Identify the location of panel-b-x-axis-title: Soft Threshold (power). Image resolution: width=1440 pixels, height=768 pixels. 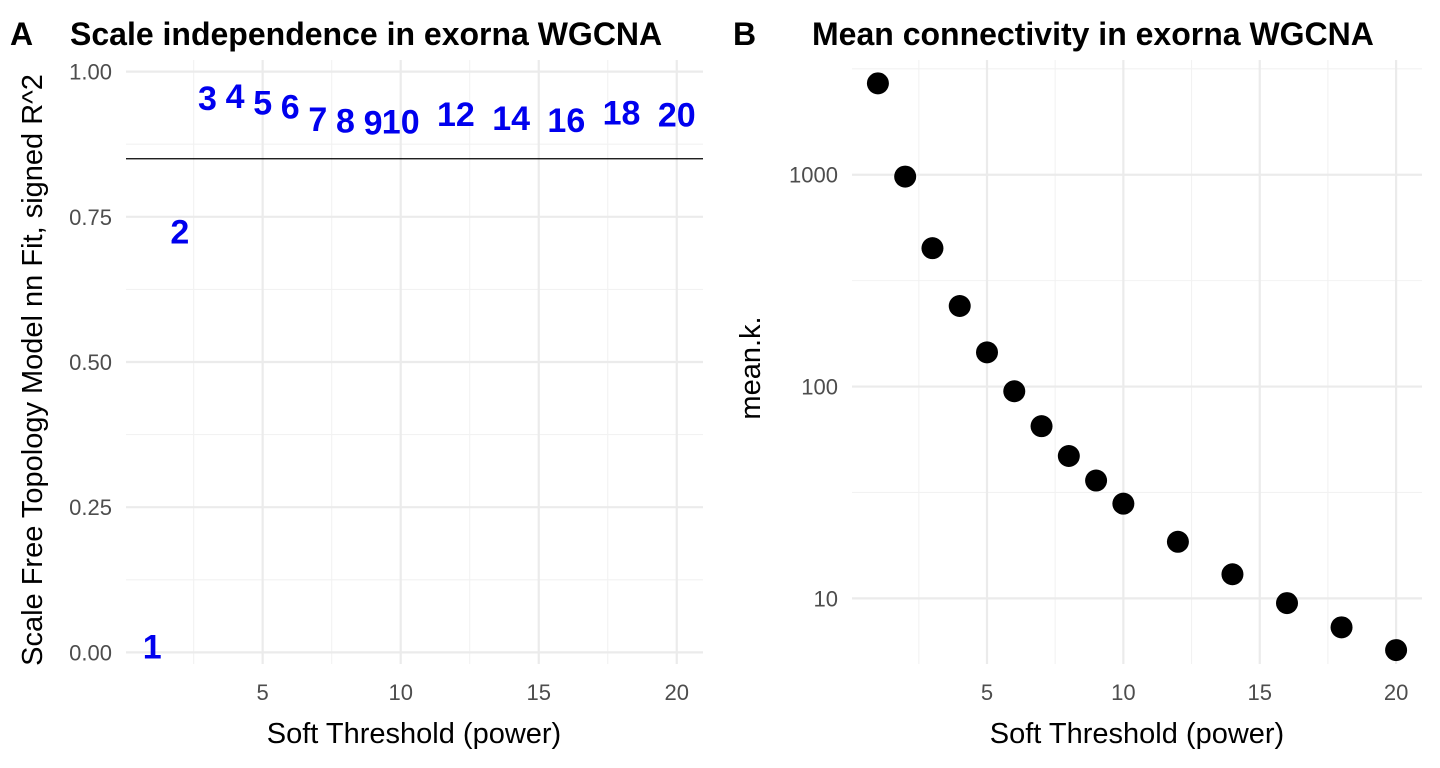
(1137, 734).